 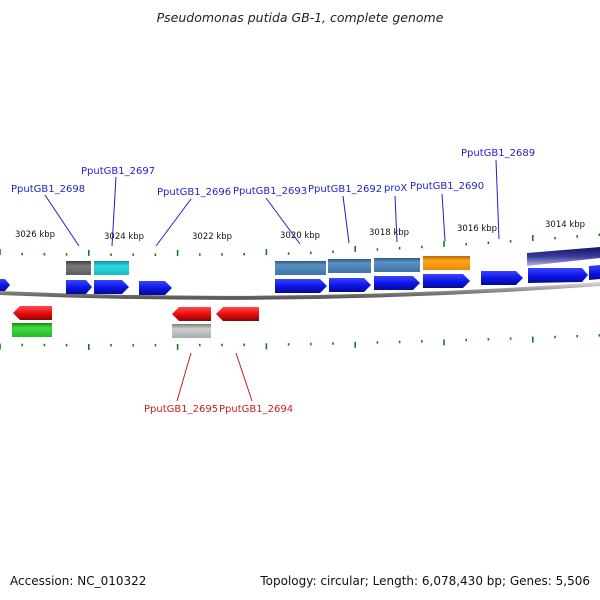 What do you see at coordinates (395, 188) in the screenshot?
I see `gene-label: proX` at bounding box center [395, 188].